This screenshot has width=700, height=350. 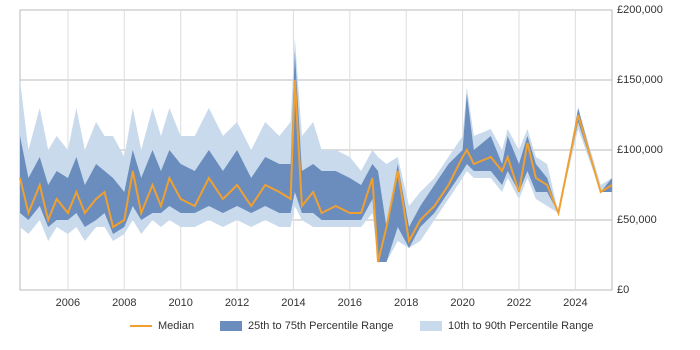 I want to click on y-tick-label: £100,000, so click(x=640, y=150).